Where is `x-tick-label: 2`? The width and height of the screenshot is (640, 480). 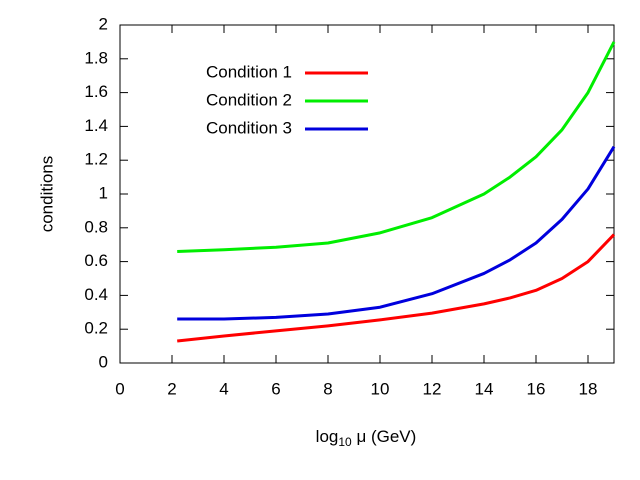
x-tick-label: 2 is located at coordinates (171, 388).